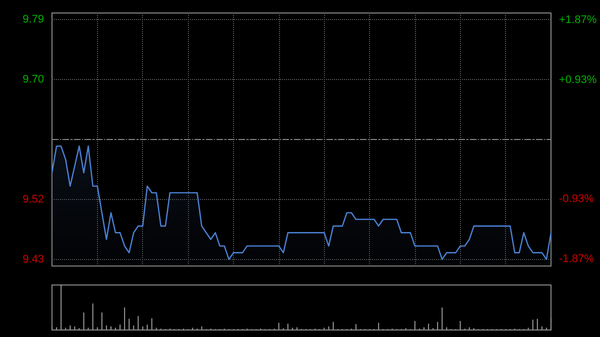 The width and height of the screenshot is (600, 337). What do you see at coordinates (33, 80) in the screenshot?
I see `y-tick-label: 9.70` at bounding box center [33, 80].